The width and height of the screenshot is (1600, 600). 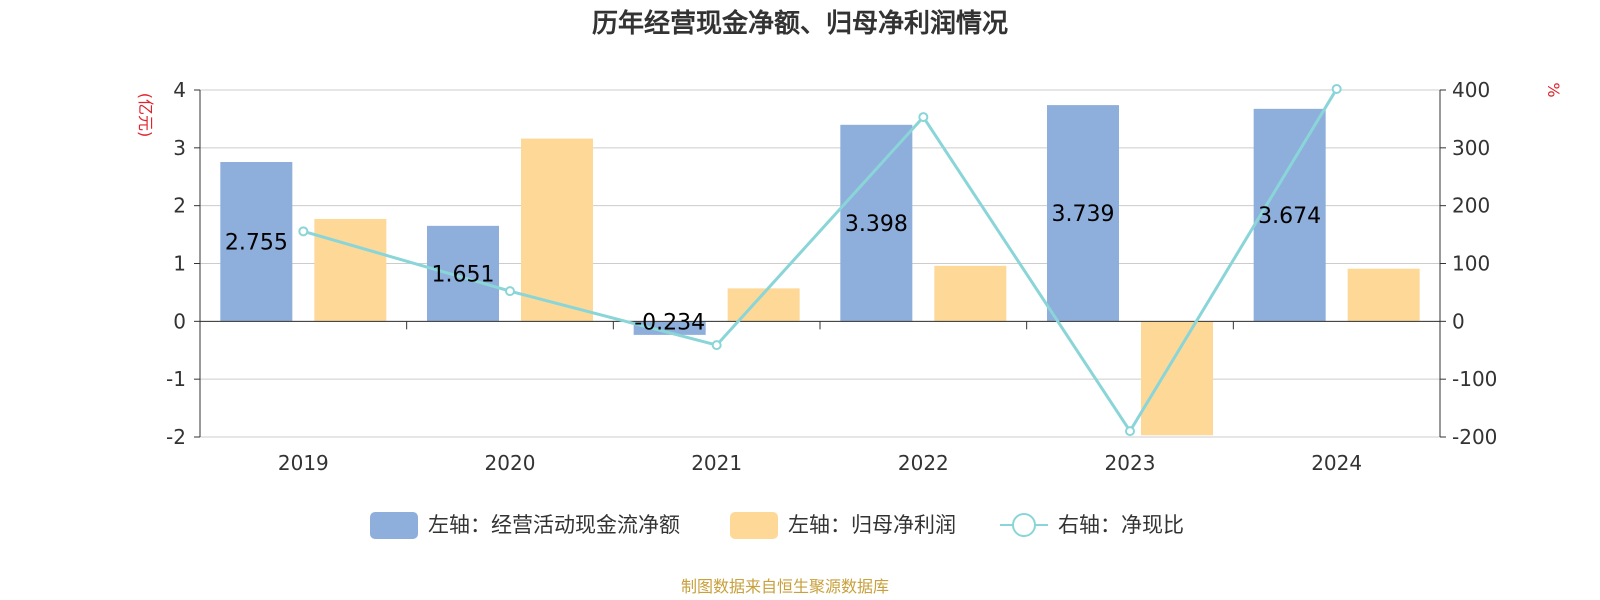 I want to click on legend: 左轴：经营活动现金流净额 左轴：归母净利润 右轴：净现比, so click(x=777, y=525).